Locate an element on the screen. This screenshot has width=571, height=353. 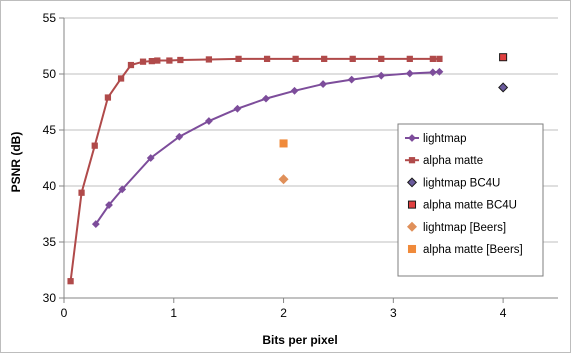
x-tick-label: 2 is located at coordinates (283, 313).